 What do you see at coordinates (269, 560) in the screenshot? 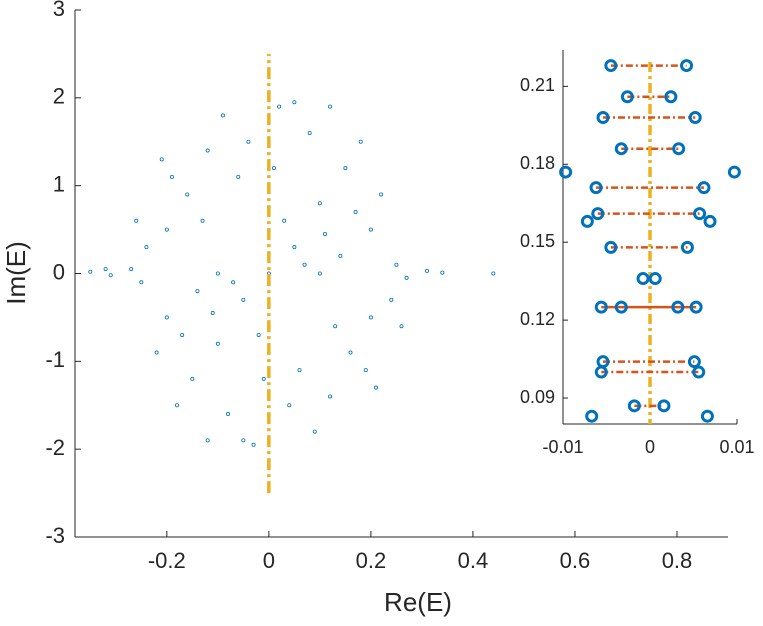
I see `x-tick-label: 0` at bounding box center [269, 560].